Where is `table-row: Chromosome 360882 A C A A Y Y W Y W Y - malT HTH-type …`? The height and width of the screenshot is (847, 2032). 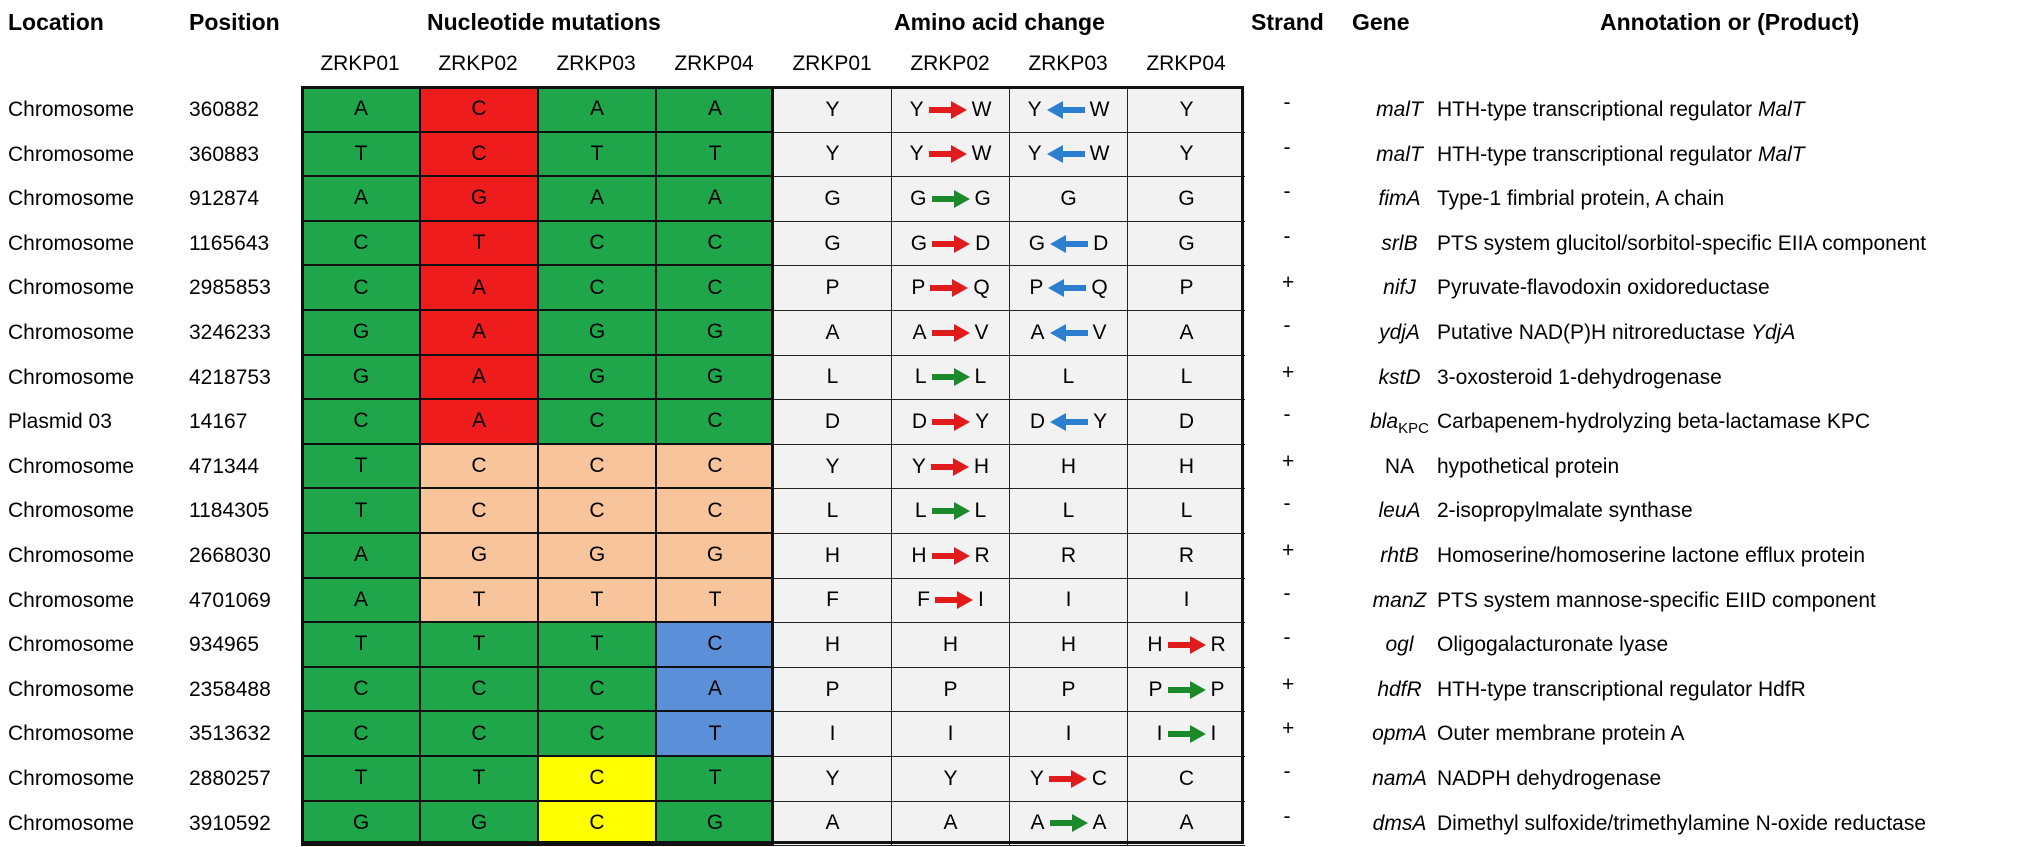
table-row: Chromosome 360882 A C A A Y Y W Y W Y - malT HTH-type … is located at coordinates (1016, 110).